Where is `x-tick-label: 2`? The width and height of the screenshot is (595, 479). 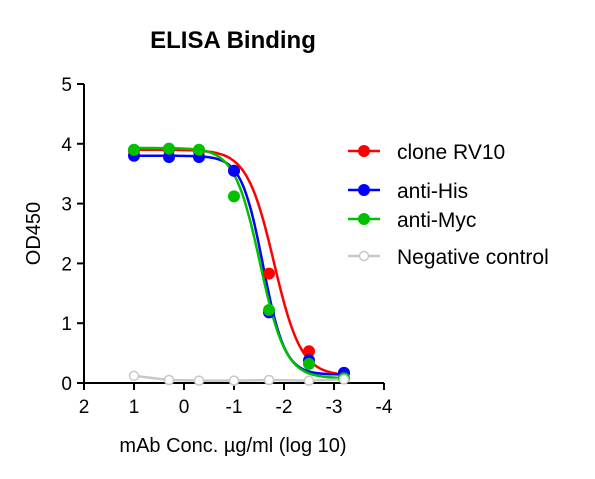 x-tick-label: 2 is located at coordinates (84, 407).